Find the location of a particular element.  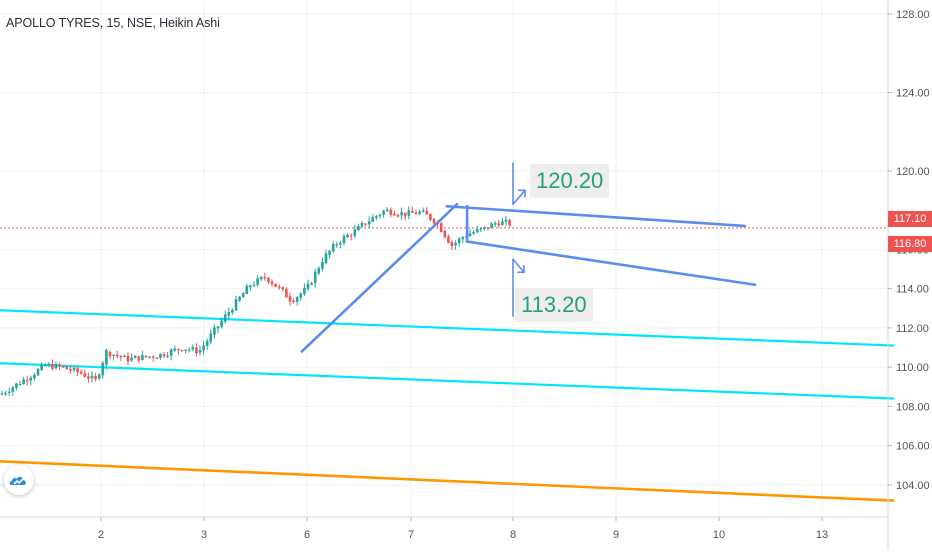

down-arrow-shaft is located at coordinates (518, 265).